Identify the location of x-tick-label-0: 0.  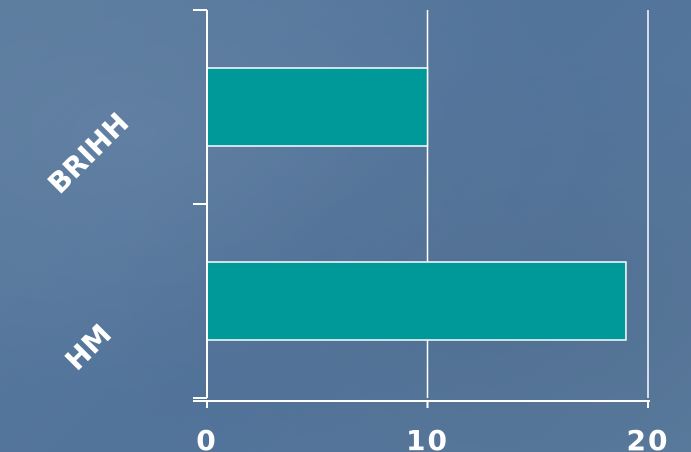
(206, 438).